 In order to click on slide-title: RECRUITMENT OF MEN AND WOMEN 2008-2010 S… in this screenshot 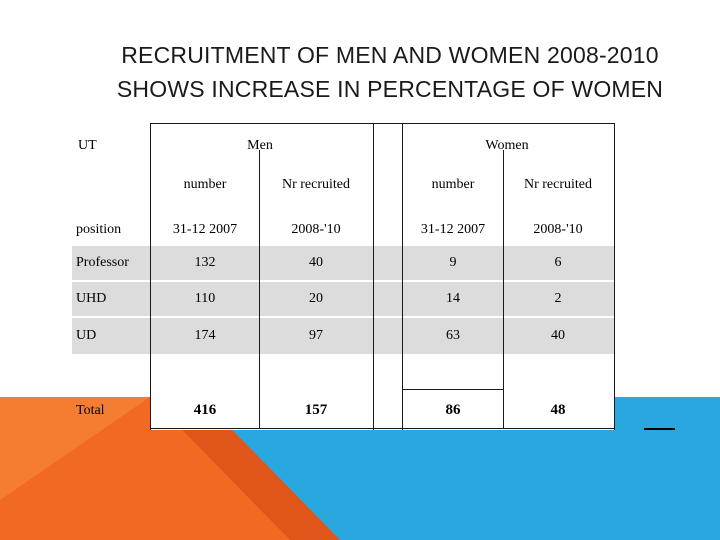, I will do `click(360, 72)`.